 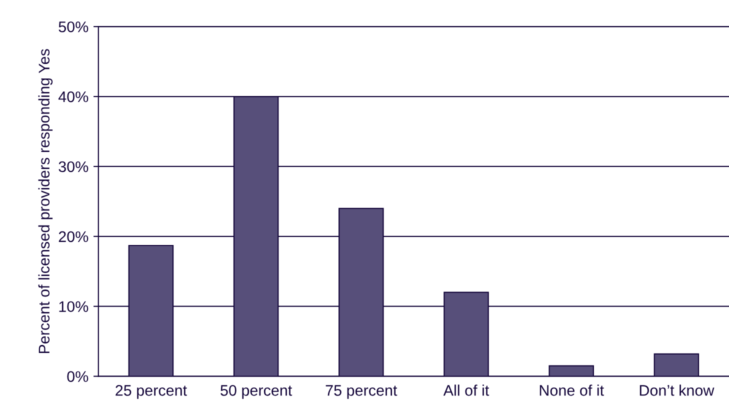 I want to click on x-tick-label: Don’t know, so click(x=677, y=390).